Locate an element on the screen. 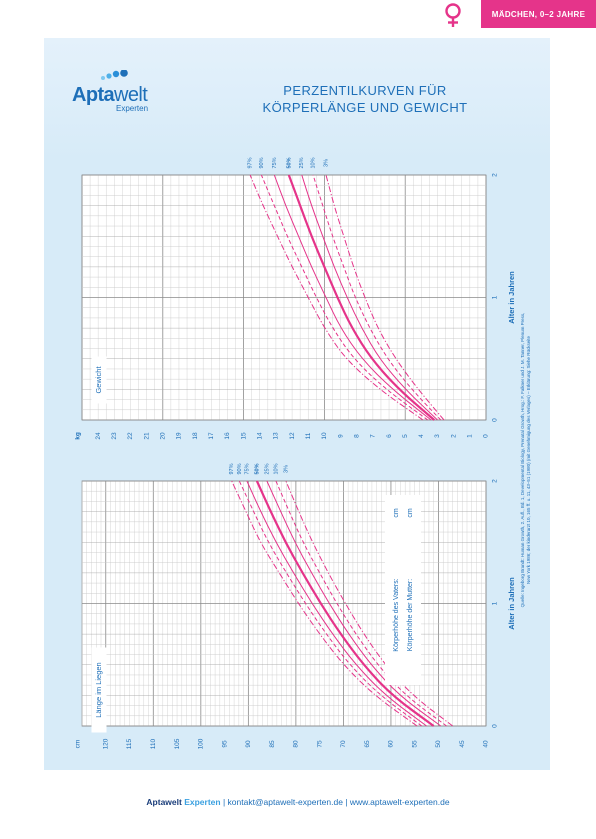  y-tick-label: 22 is located at coordinates (130, 436).